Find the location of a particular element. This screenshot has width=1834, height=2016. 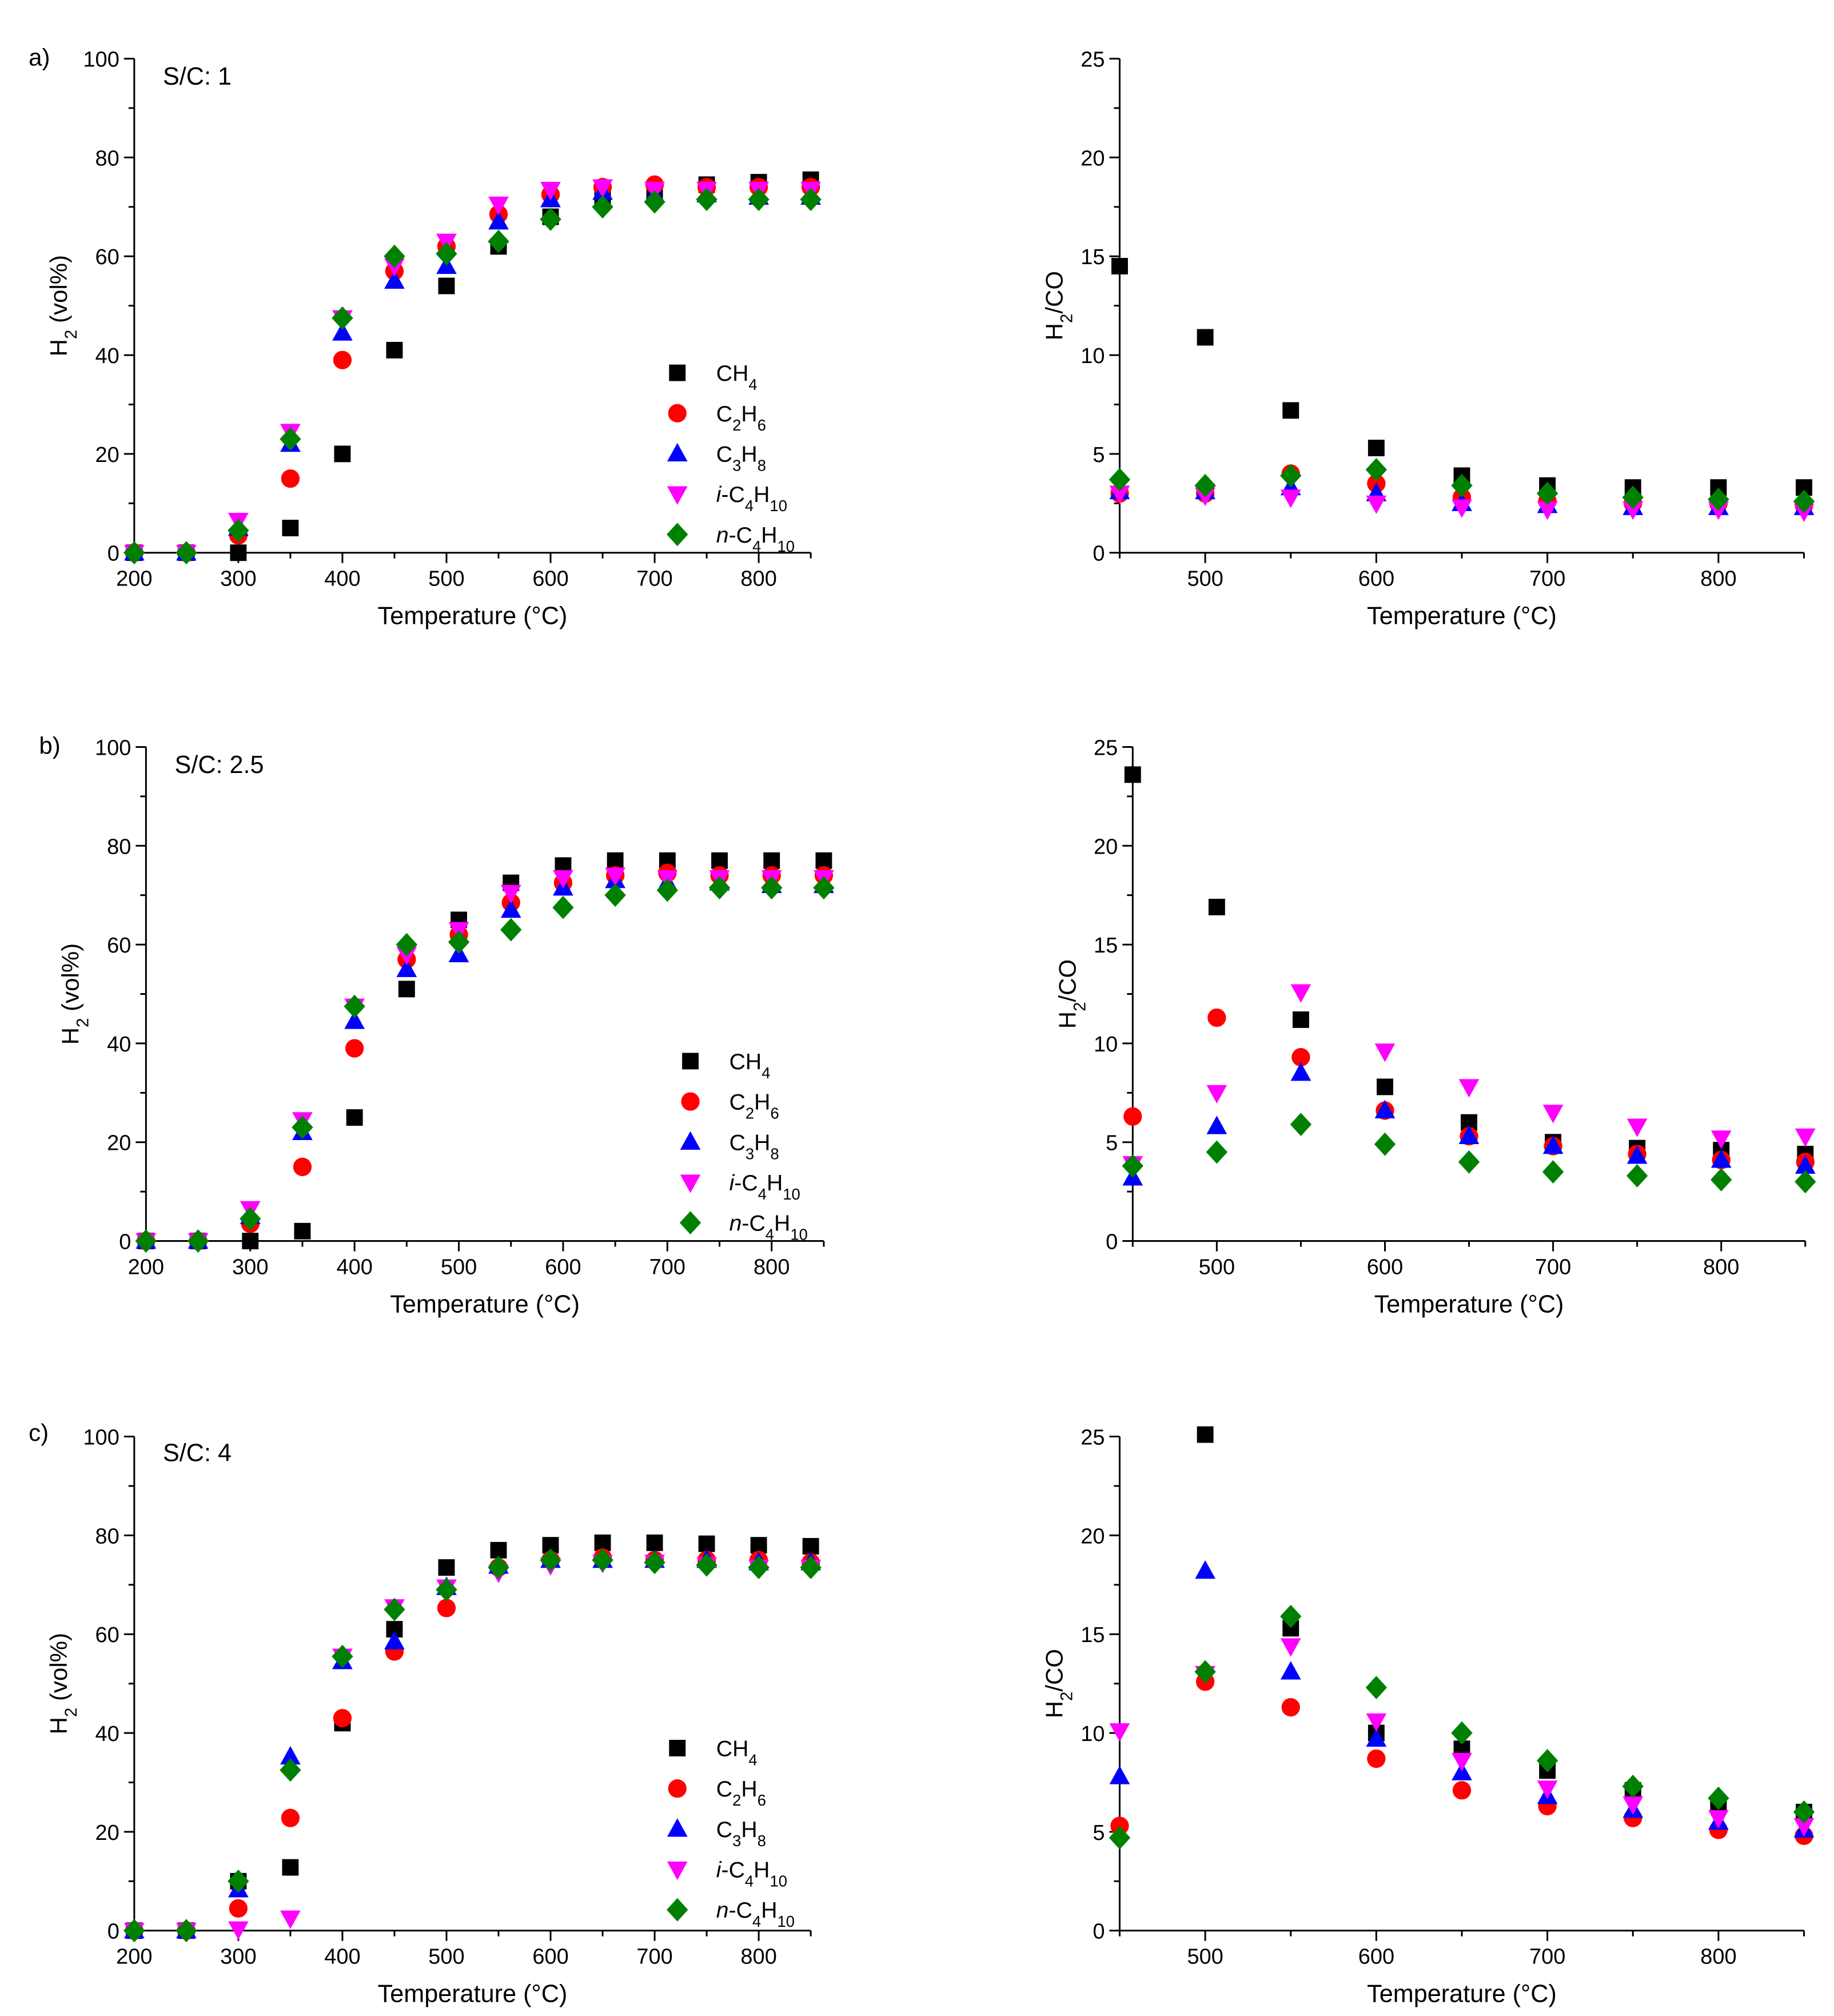

panel-label: a) is located at coordinates (39, 57).